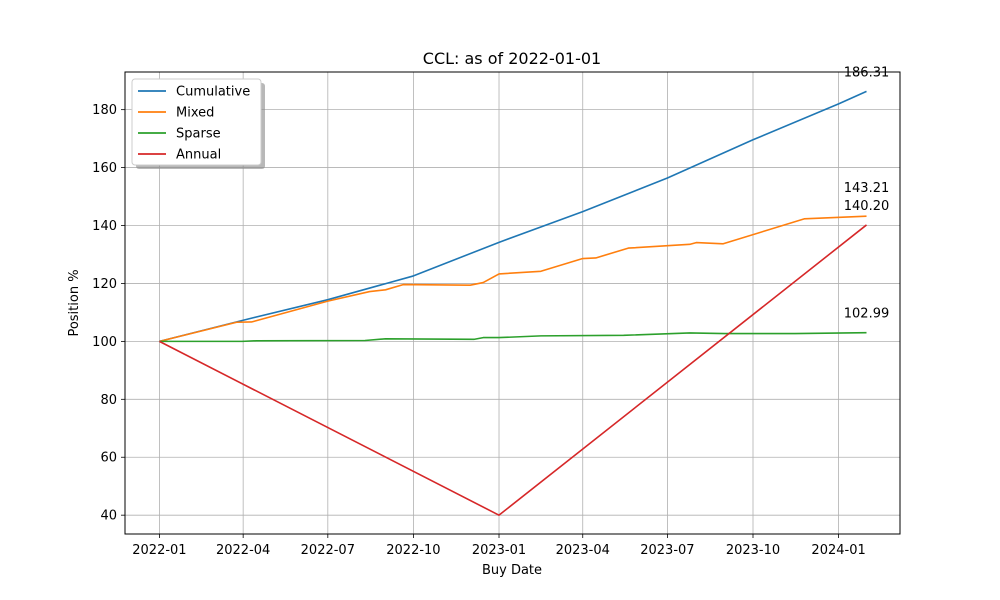 Image resolution: width=1000 pixels, height=600 pixels. Describe the element at coordinates (867, 72) in the screenshot. I see `end-label-cumulative: 186.31` at that location.